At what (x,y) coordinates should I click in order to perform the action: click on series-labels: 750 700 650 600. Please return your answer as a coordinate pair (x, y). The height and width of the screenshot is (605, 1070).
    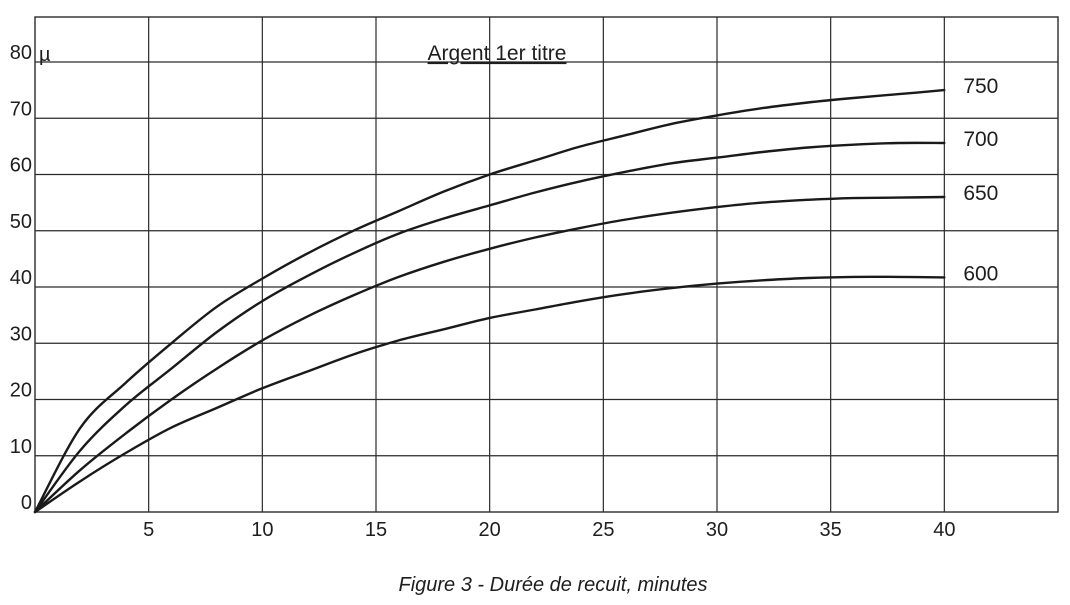
    Looking at the image, I should click on (980, 180).